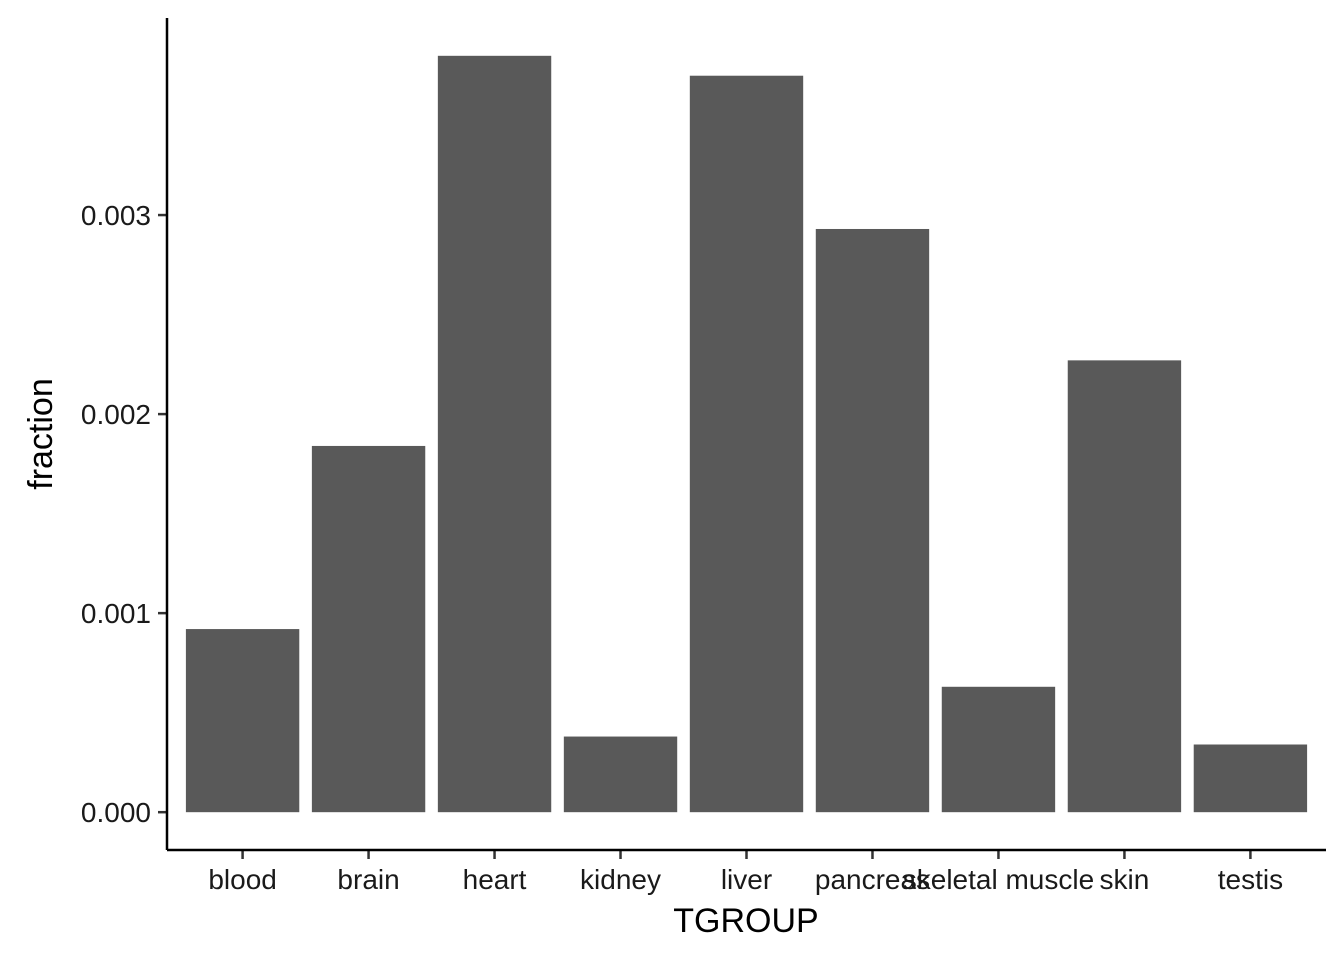  Describe the element at coordinates (368, 879) in the screenshot. I see `x-tick-label-brain: brain` at that location.